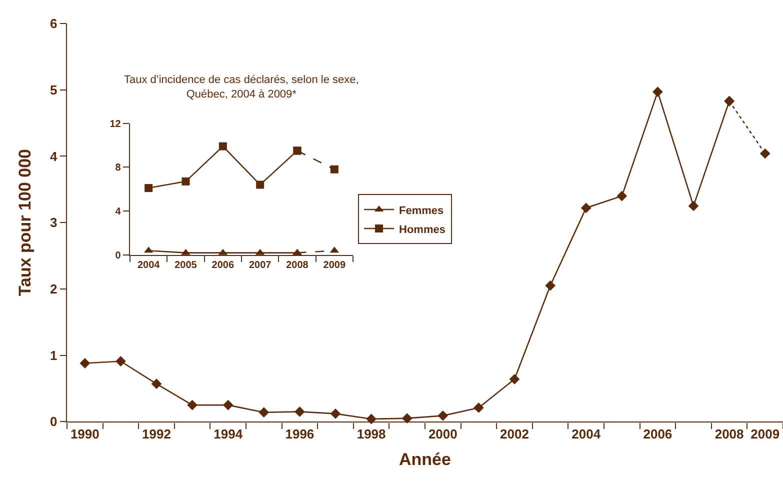 This screenshot has width=783, height=481. Describe the element at coordinates (421, 210) in the screenshot. I see `legend-label: Femmes` at that location.